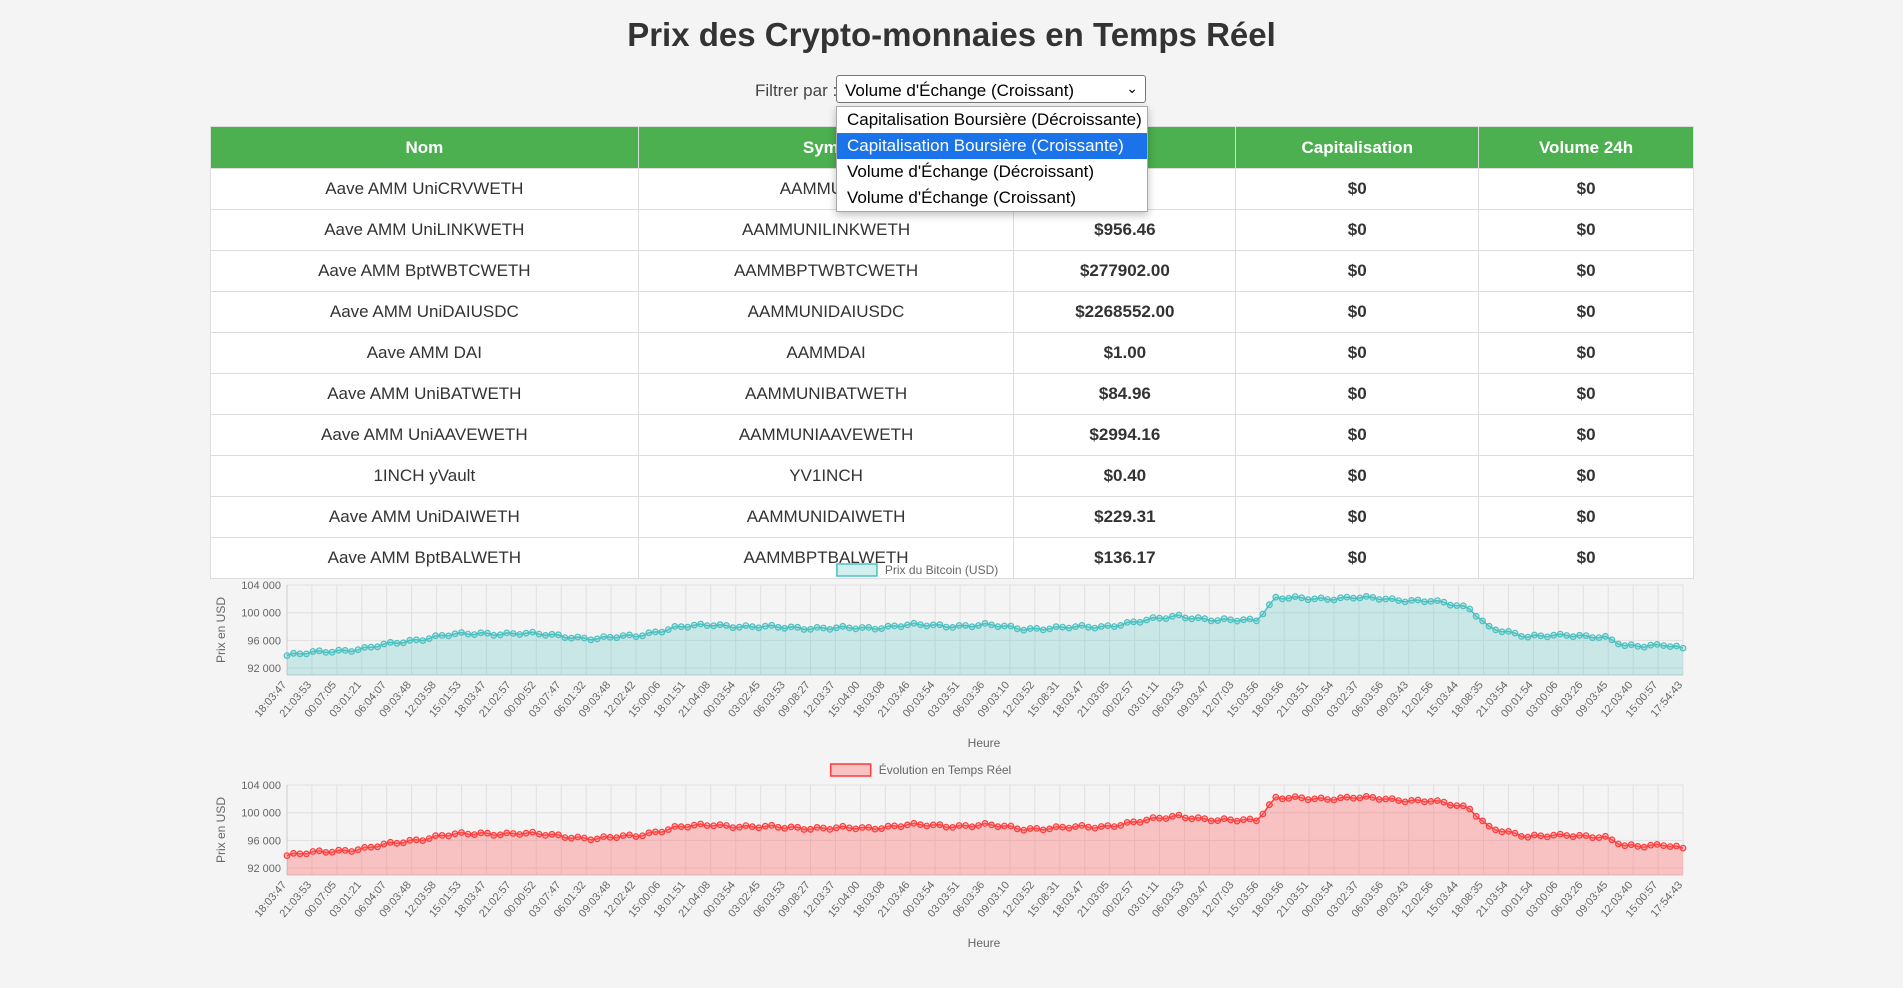 This screenshot has height=988, width=1903. What do you see at coordinates (971, 171) in the screenshot?
I see `option-volume-desc: Volume d'Échange (Décroissant)` at bounding box center [971, 171].